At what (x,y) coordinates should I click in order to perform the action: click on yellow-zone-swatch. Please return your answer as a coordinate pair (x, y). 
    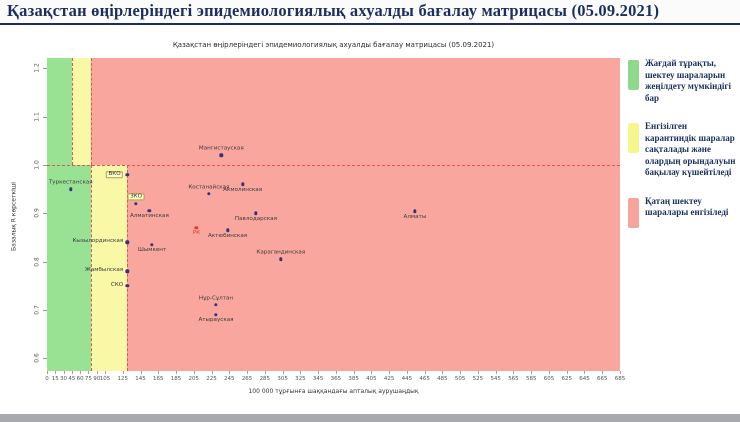
    Looking at the image, I should click on (633, 138).